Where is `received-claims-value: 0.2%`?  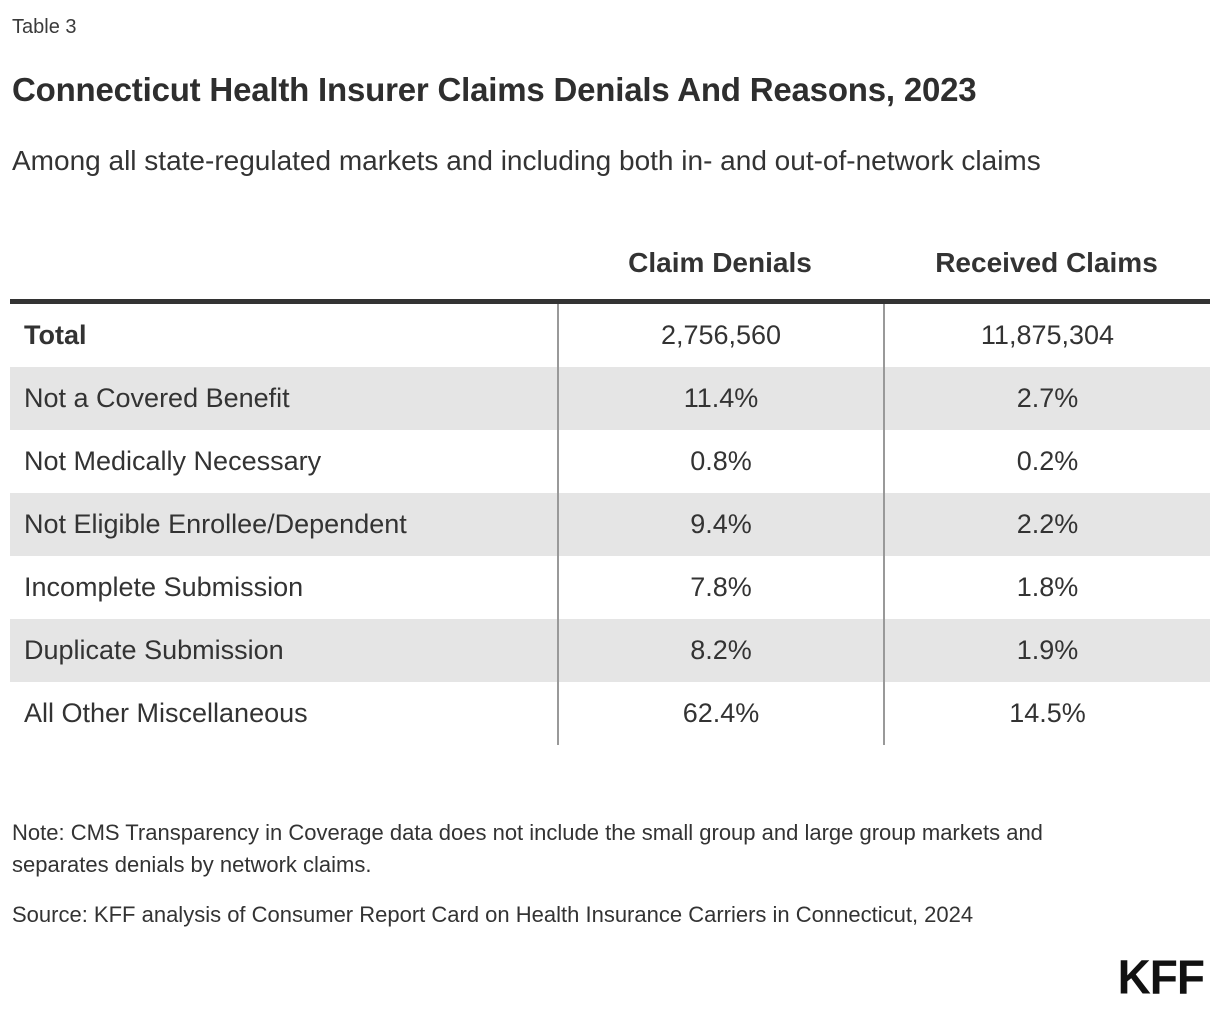 received-claims-value: 0.2% is located at coordinates (1046, 461).